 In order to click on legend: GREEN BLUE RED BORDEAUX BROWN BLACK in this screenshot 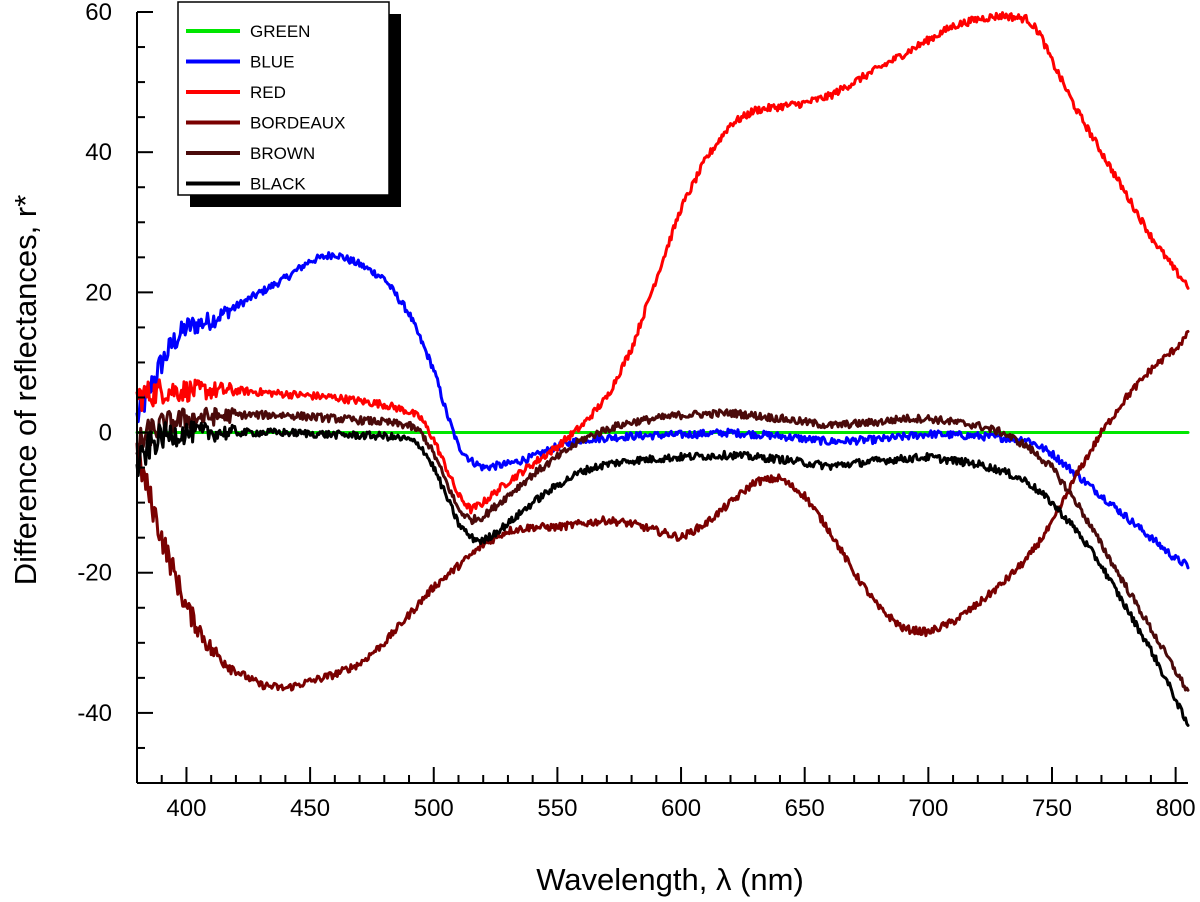, I will do `click(289, 104)`.